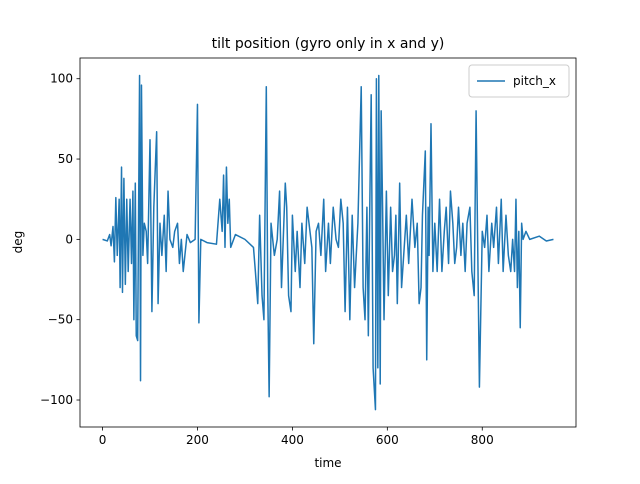  Describe the element at coordinates (197, 440) in the screenshot. I see `x-tick-label: 200` at that location.